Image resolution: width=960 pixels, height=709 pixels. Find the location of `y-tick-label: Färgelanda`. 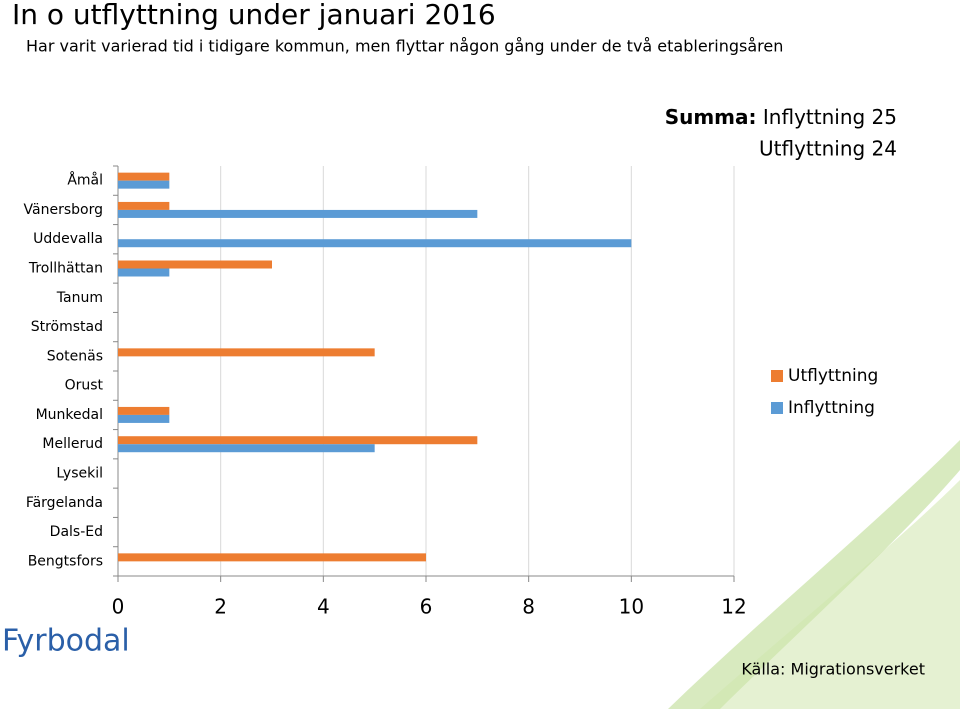

y-tick-label: Färgelanda is located at coordinates (64, 503).